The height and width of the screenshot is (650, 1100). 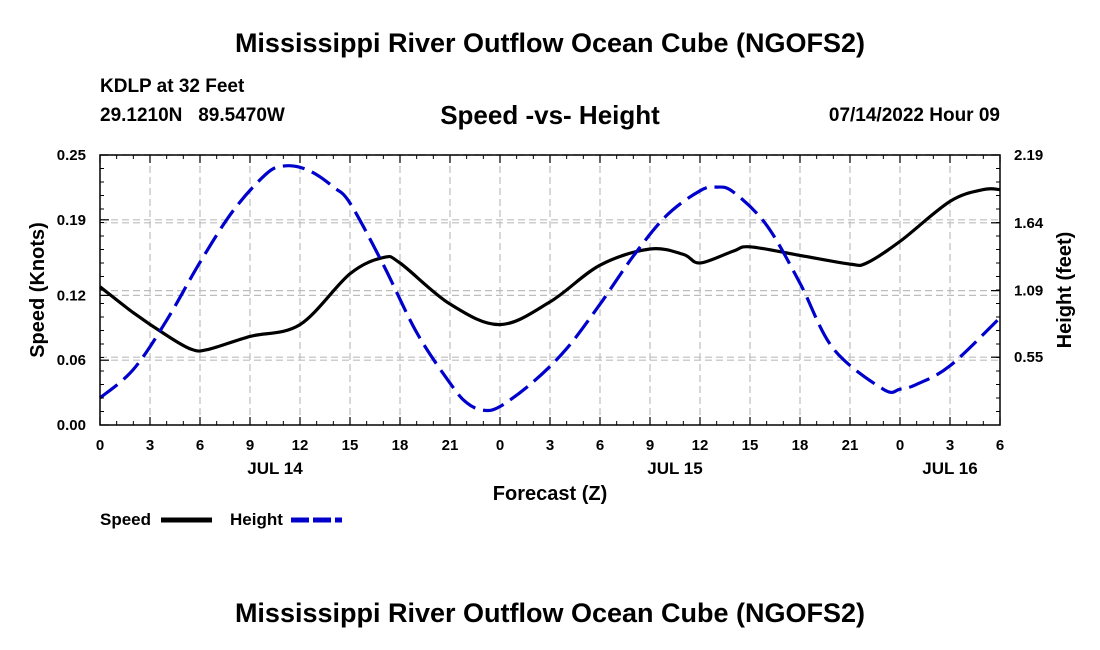 What do you see at coordinates (71, 360) in the screenshot?
I see `y-tick-label: 0.06` at bounding box center [71, 360].